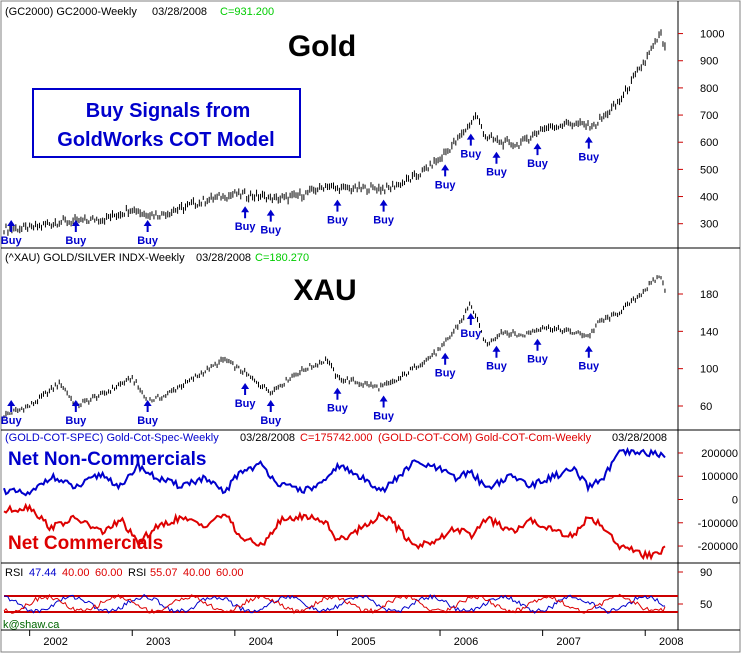  What do you see at coordinates (718, 524) in the screenshot?
I see `cot-y-tick-label: -100000` at bounding box center [718, 524].